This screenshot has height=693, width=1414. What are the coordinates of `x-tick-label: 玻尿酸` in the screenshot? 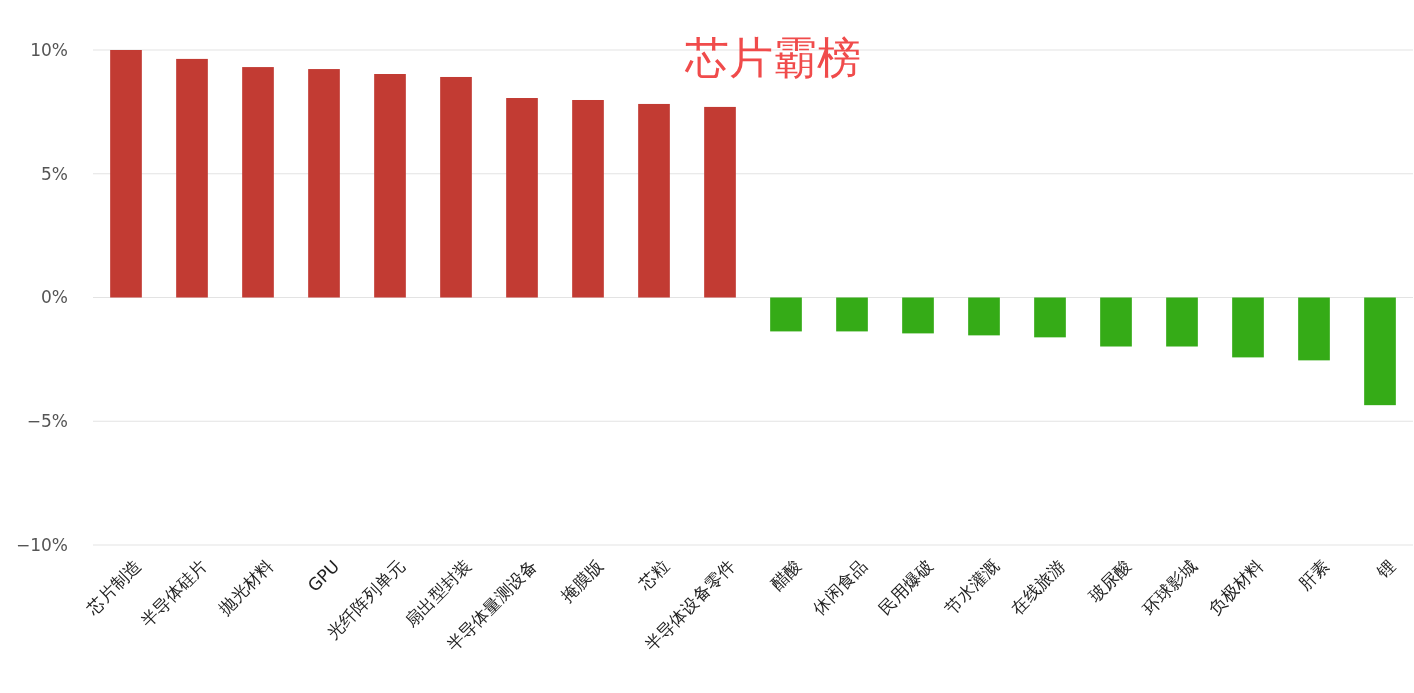 It's located at (1110, 581).